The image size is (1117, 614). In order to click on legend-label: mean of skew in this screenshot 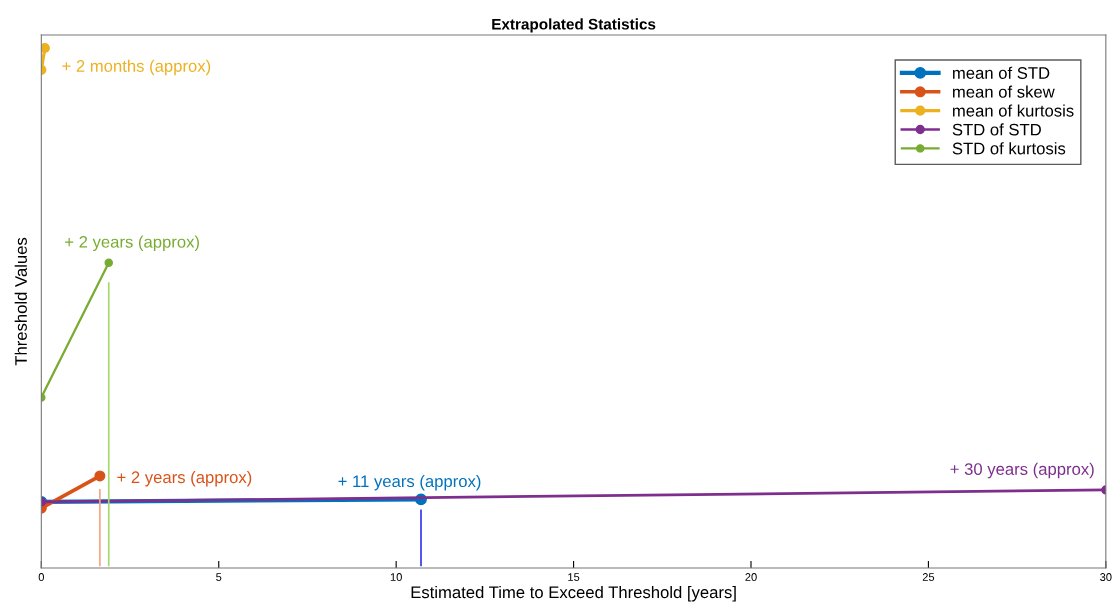, I will do `click(1004, 91)`.